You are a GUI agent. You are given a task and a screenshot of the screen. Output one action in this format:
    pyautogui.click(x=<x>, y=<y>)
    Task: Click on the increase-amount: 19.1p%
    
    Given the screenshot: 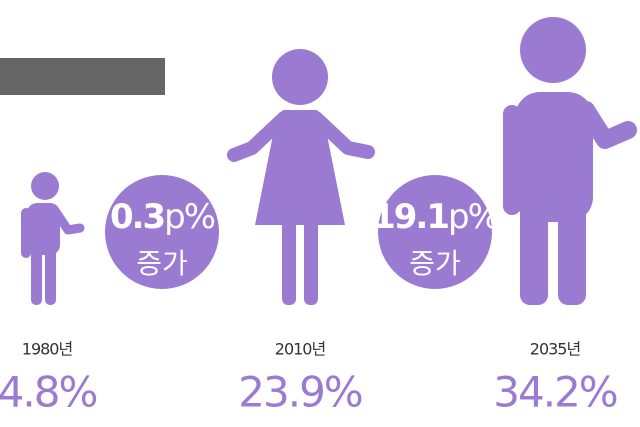 What is the action you would take?
    pyautogui.click(x=435, y=217)
    